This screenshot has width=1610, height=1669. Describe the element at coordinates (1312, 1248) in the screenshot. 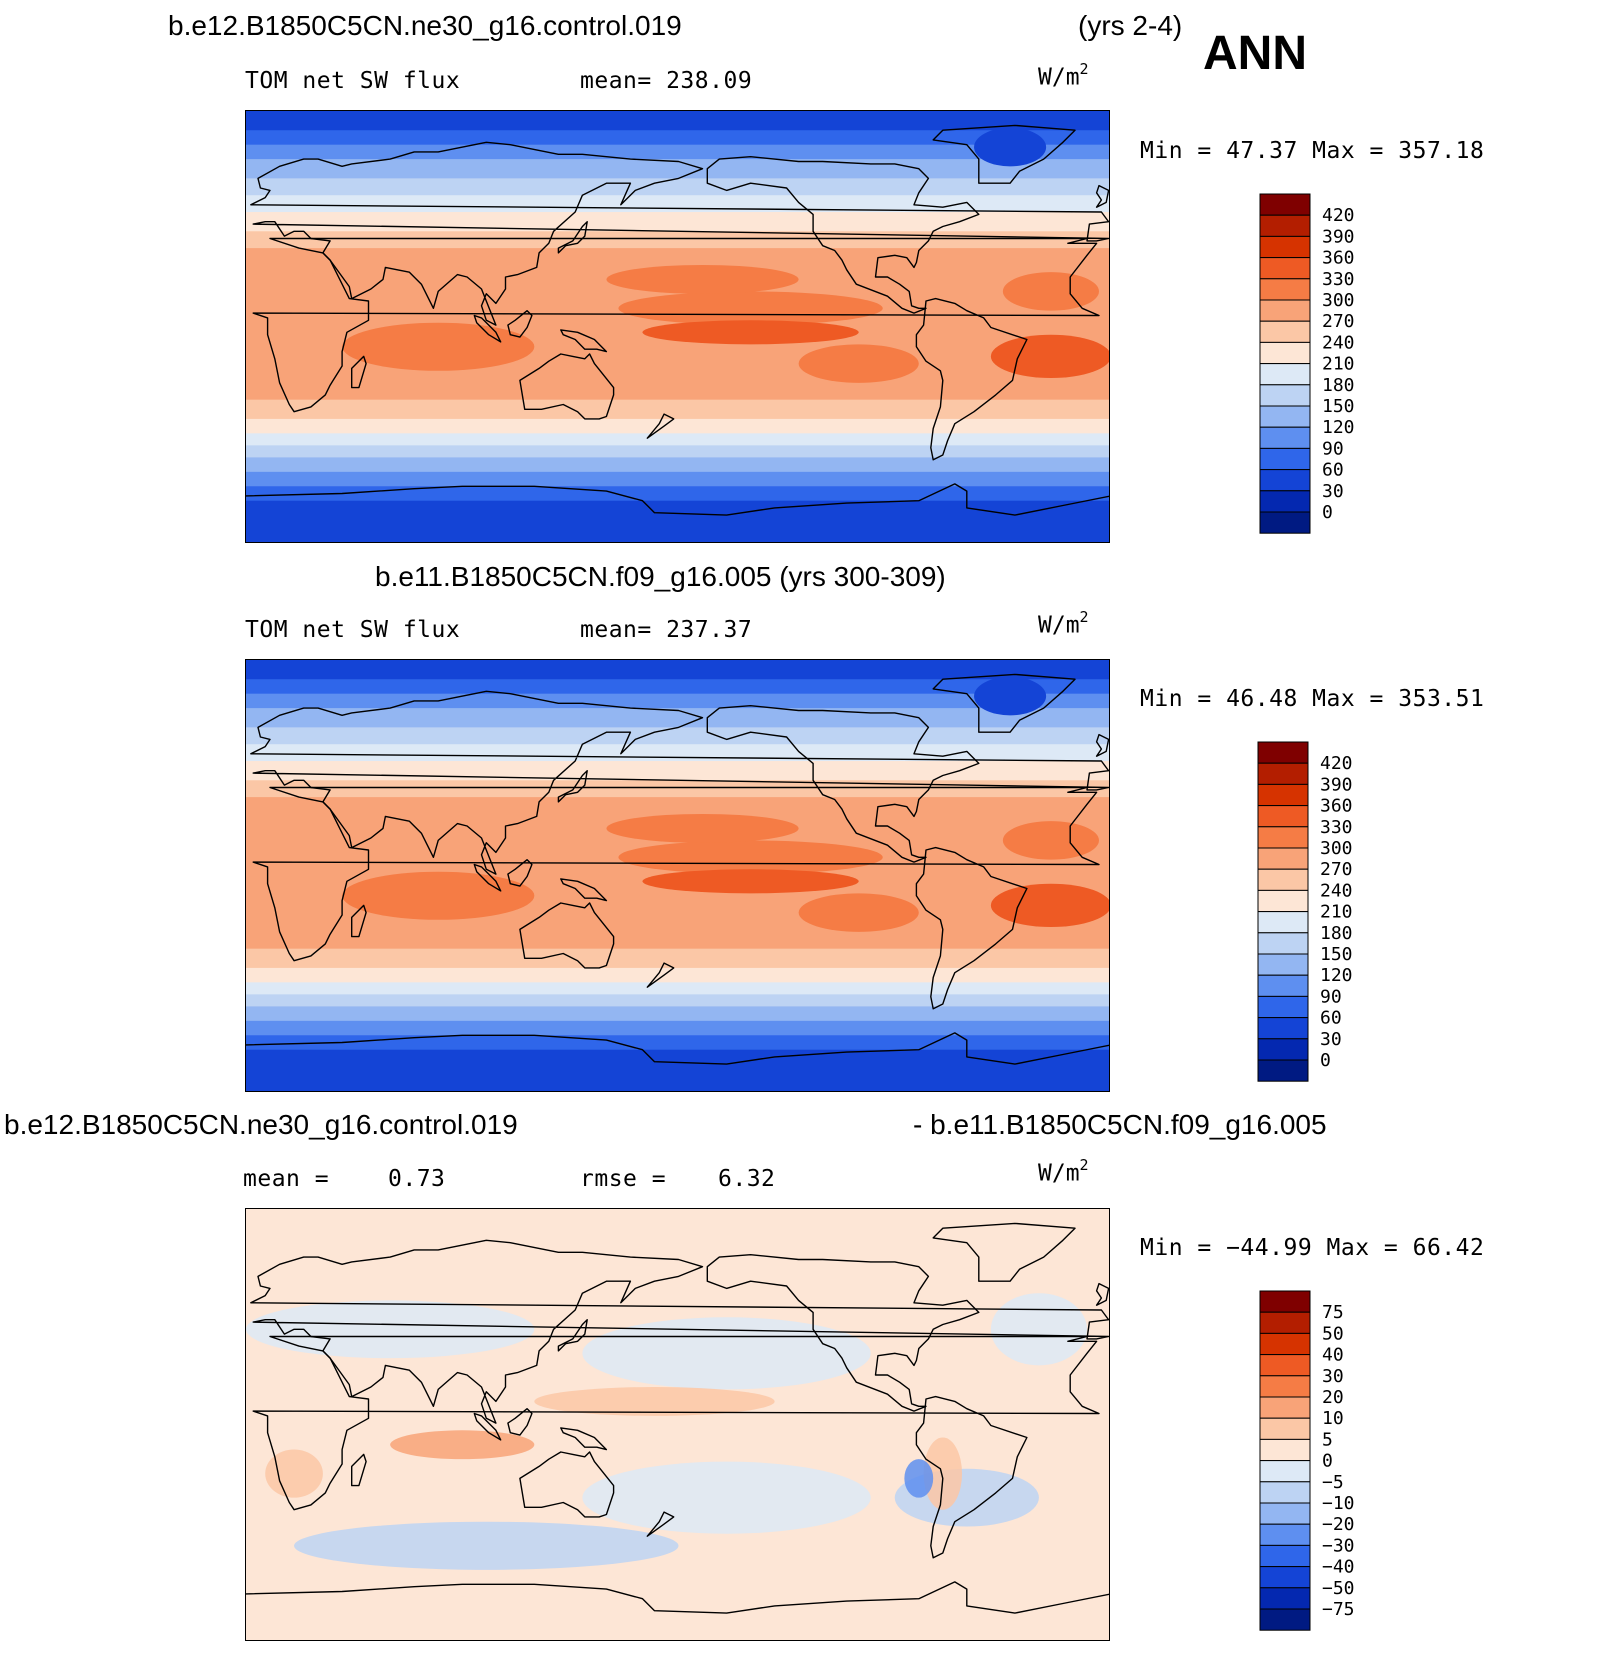

I see `panel3-minmax: Min = −44.99 Max = 66.42` at that location.